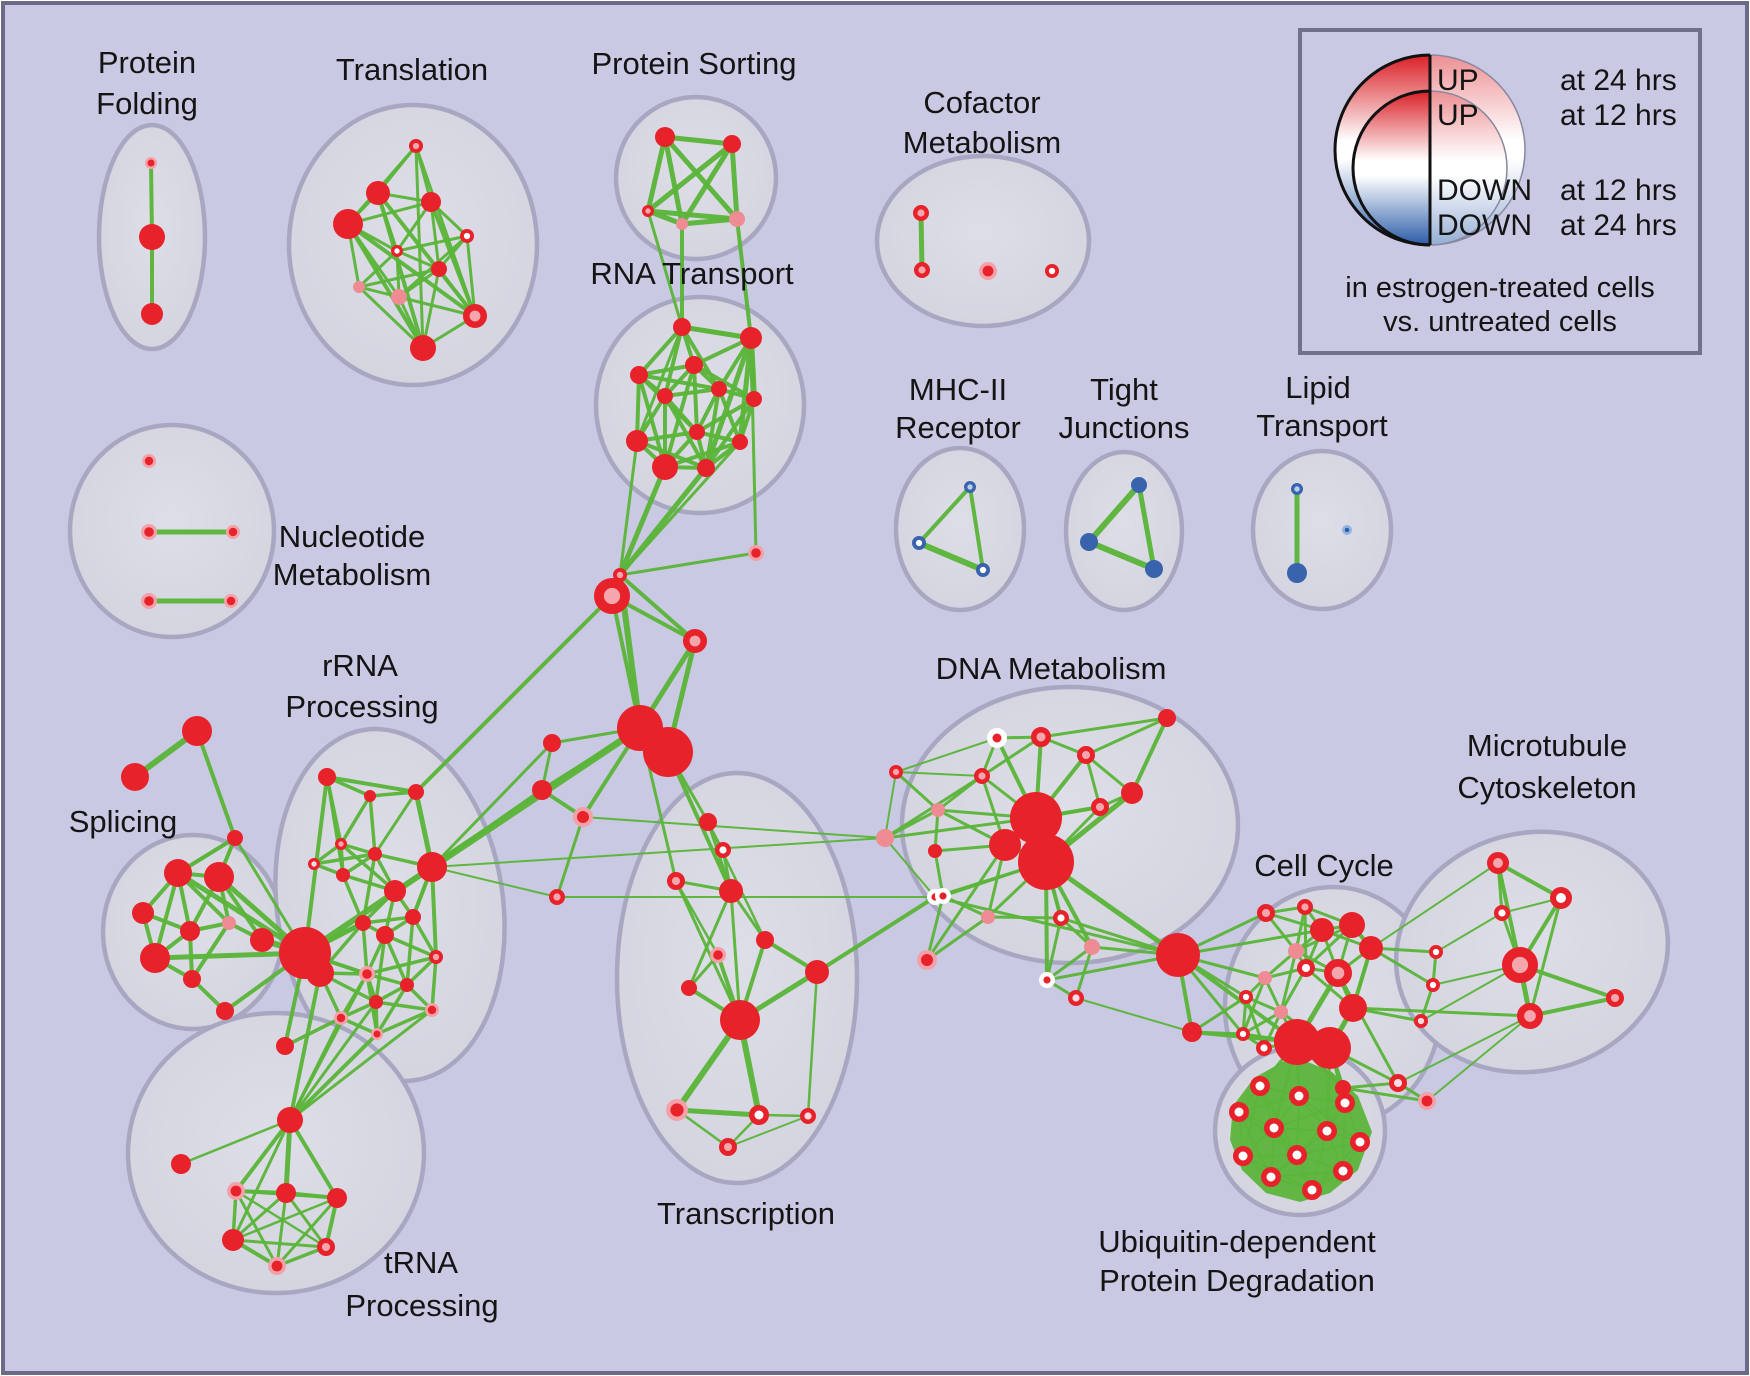 This screenshot has width=1750, height=1376. Describe the element at coordinates (123, 821) in the screenshot. I see `cluster-label-splicing: Splicing` at that location.